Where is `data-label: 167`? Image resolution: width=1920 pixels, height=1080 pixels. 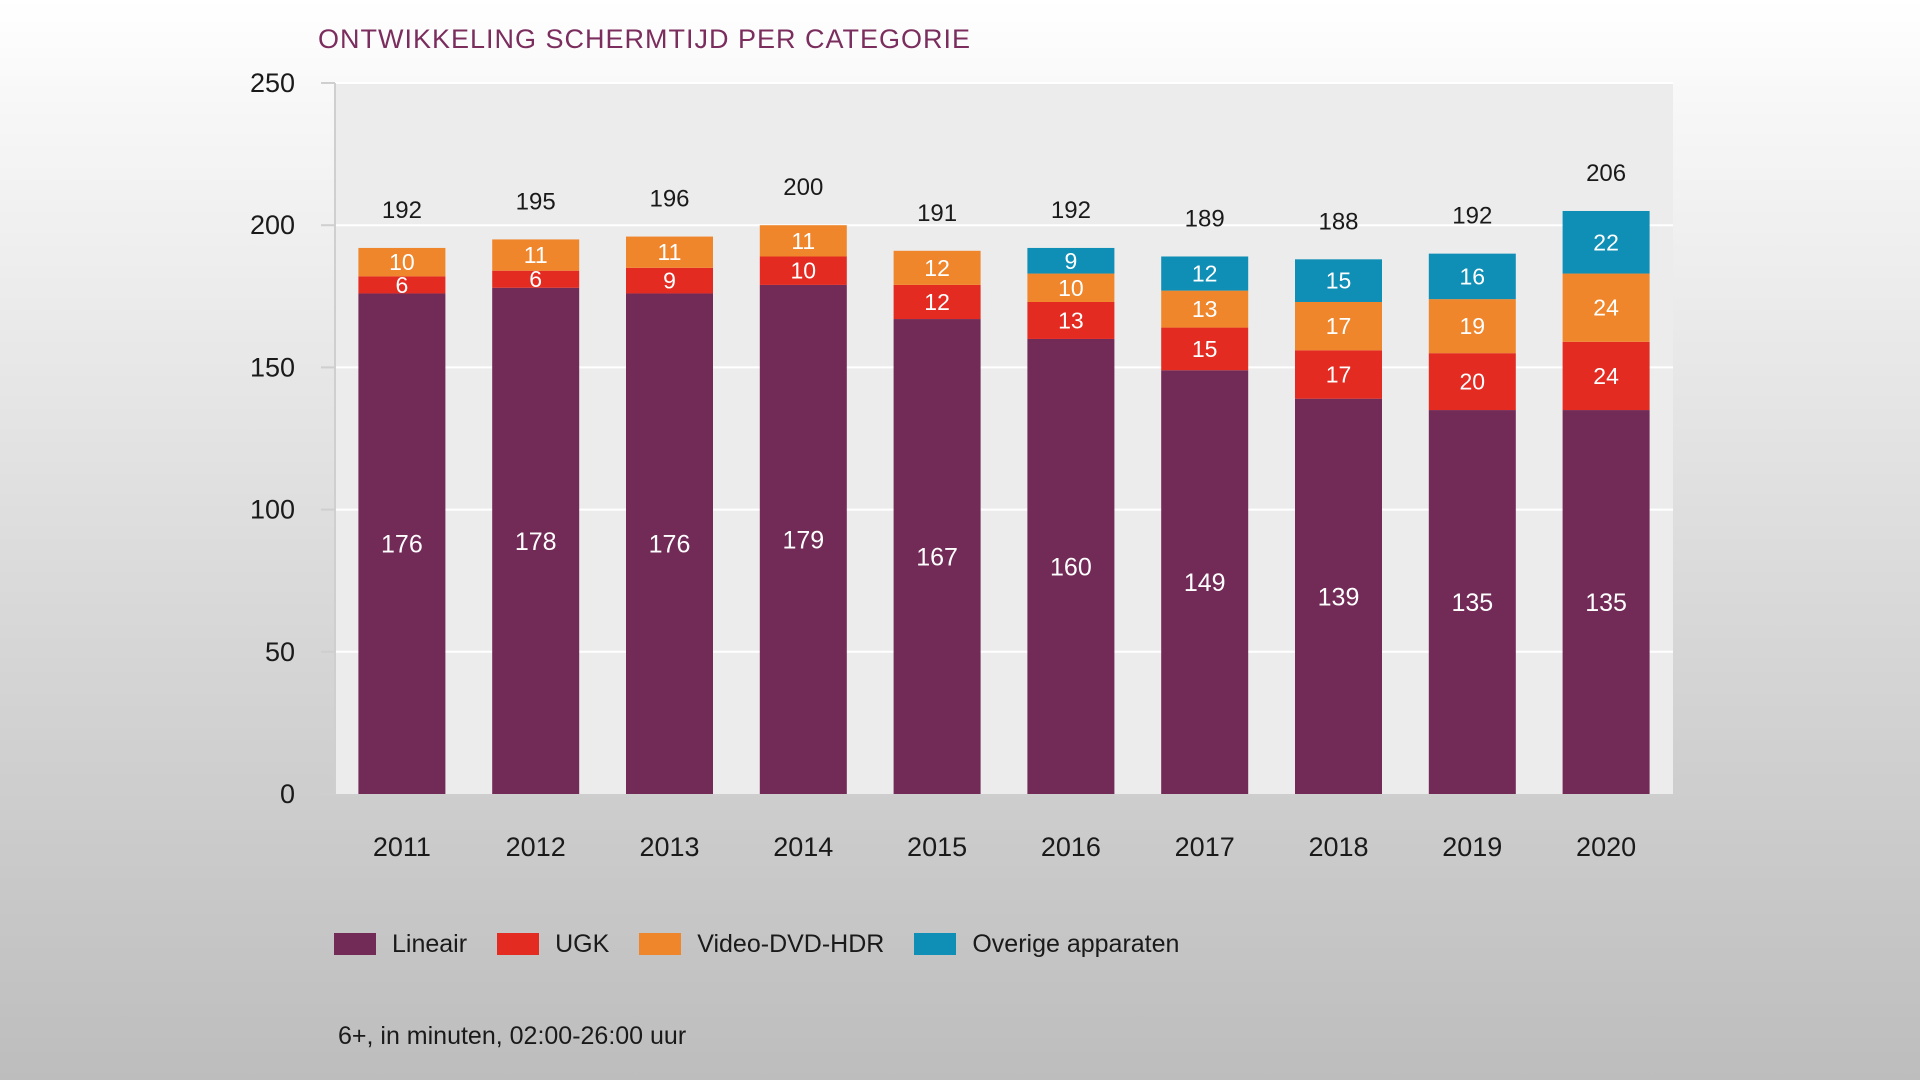
data-label: 167 is located at coordinates (937, 558).